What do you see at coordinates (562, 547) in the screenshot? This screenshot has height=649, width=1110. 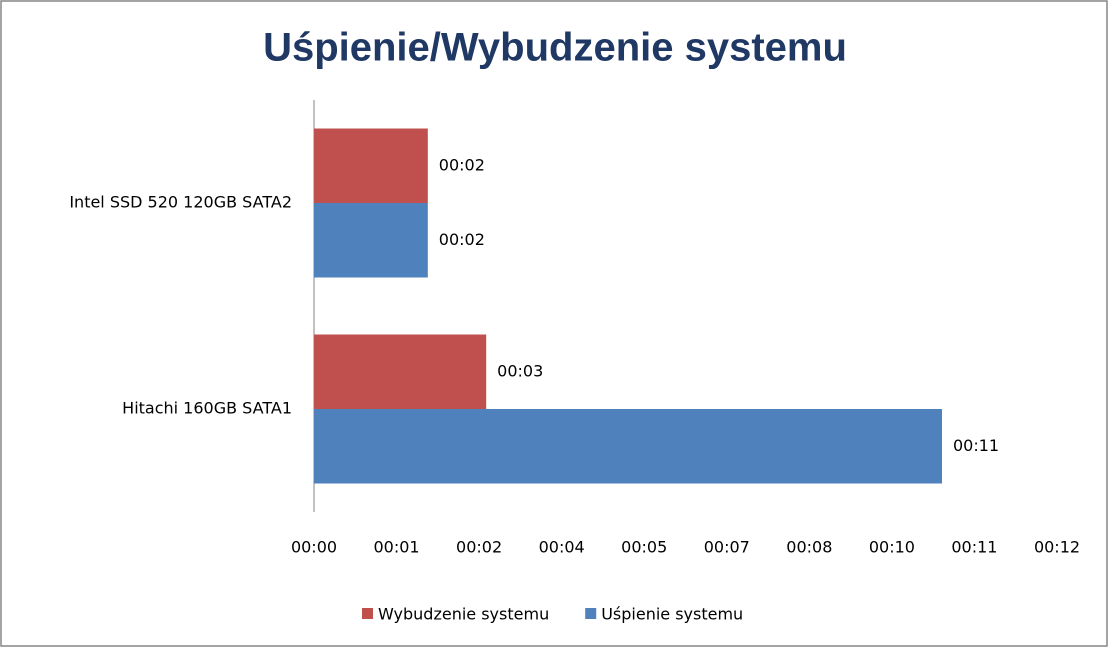 I see `x-tick-label: 00:04` at bounding box center [562, 547].